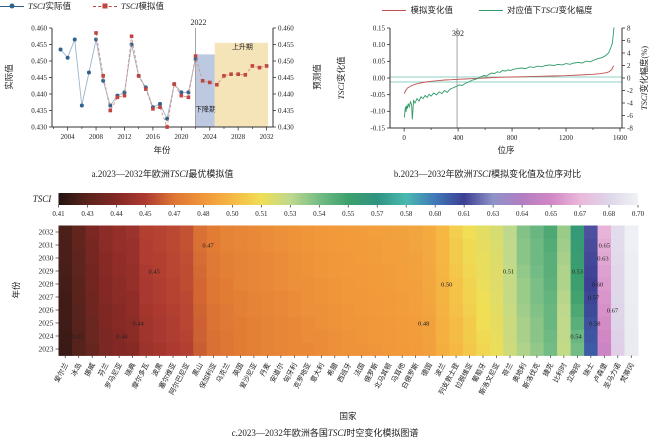 This screenshot has width=650, height=443. Describe the element at coordinates (157, 369) in the screenshot. I see `svg-text: 波黑` at that location.